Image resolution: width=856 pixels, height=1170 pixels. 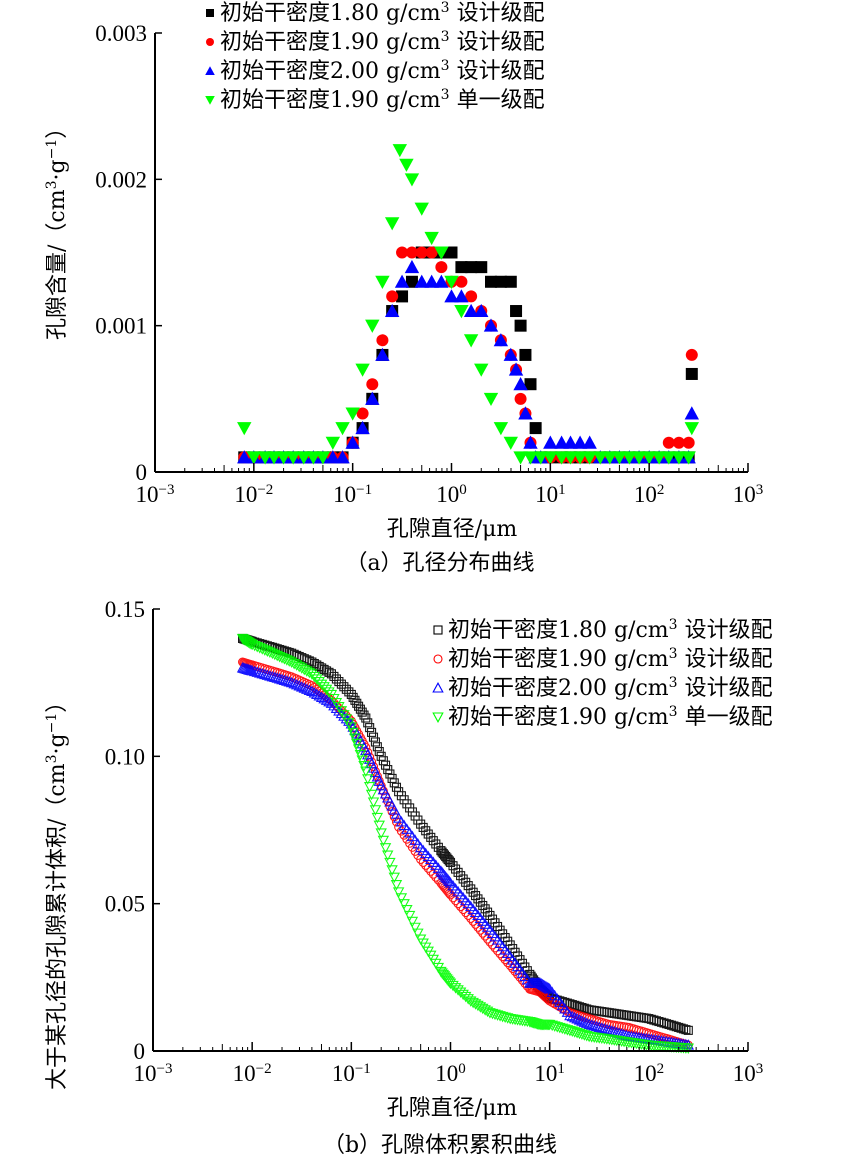 What do you see at coordinates (351, 1073) in the screenshot?
I see `x-tick-label: 10⁻¹` at bounding box center [351, 1073].